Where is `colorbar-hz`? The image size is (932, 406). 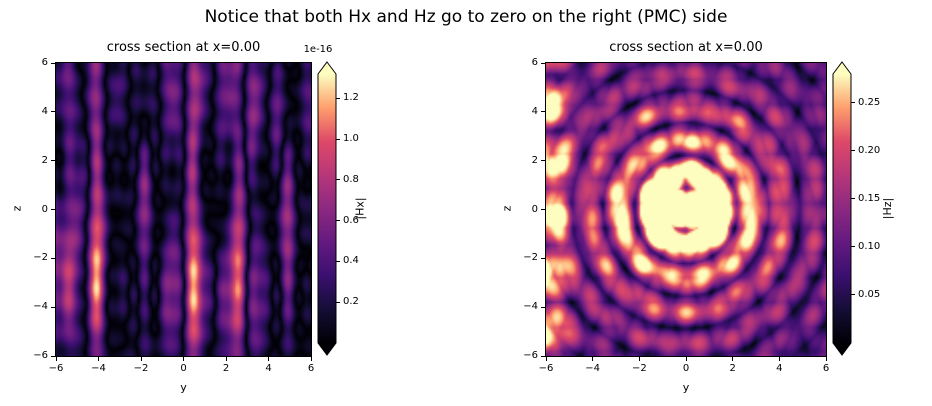 colorbar-hz is located at coordinates (842, 208).